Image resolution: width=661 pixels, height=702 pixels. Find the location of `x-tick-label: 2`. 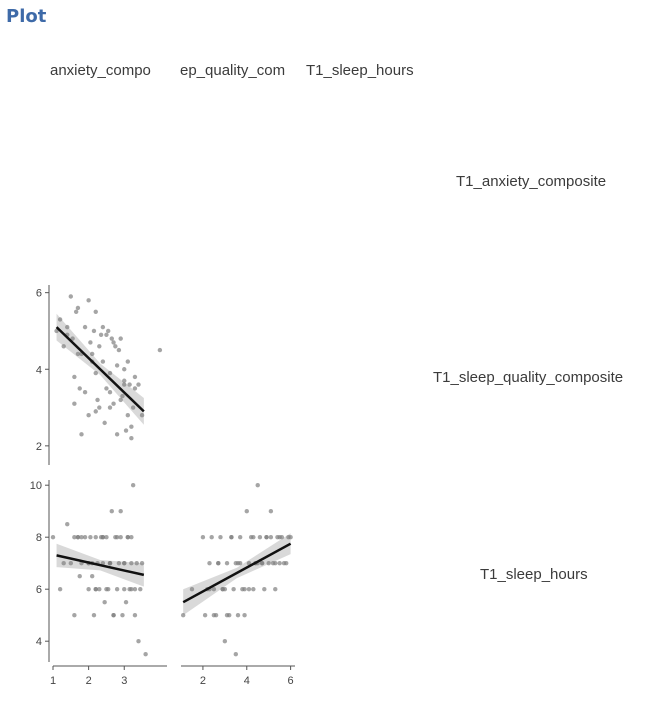

x-tick-label: 2 is located at coordinates (203, 681).